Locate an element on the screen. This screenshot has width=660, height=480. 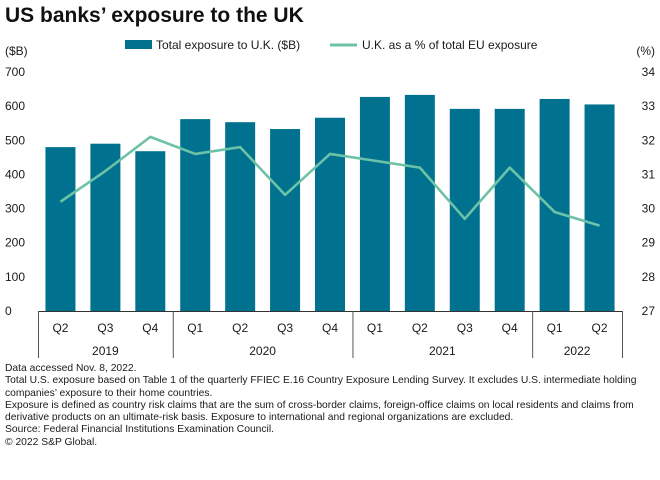
year-label: 2019 is located at coordinates (105, 351).